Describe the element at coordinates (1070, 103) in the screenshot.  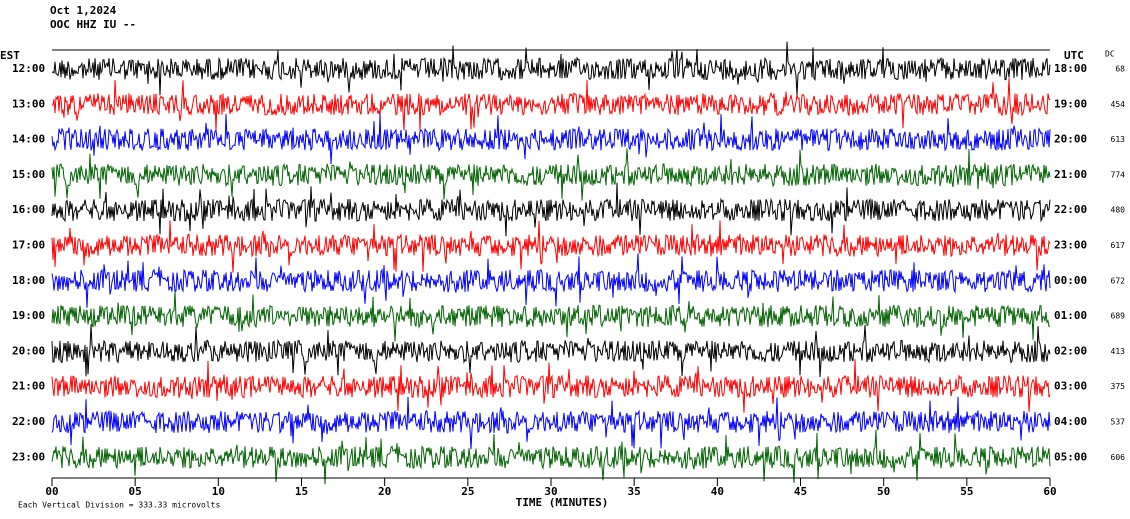
I see `right-label: 19:00` at that location.